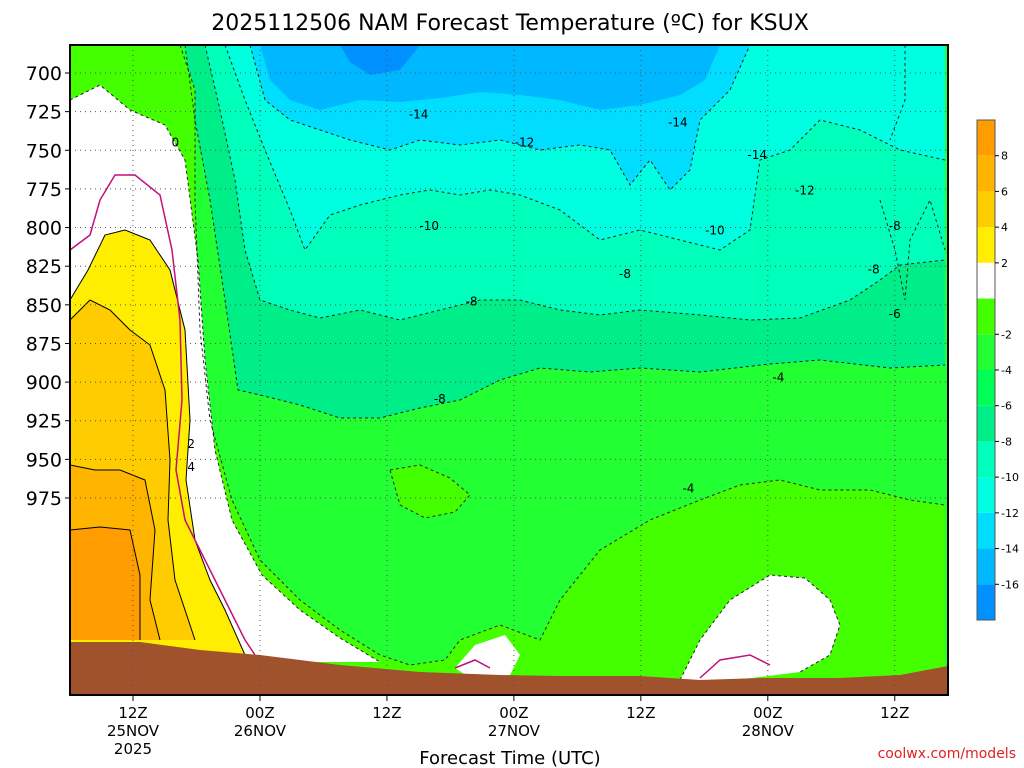  What do you see at coordinates (487, 656) in the screenshot?
I see `field-minus2-cell1` at bounding box center [487, 656].